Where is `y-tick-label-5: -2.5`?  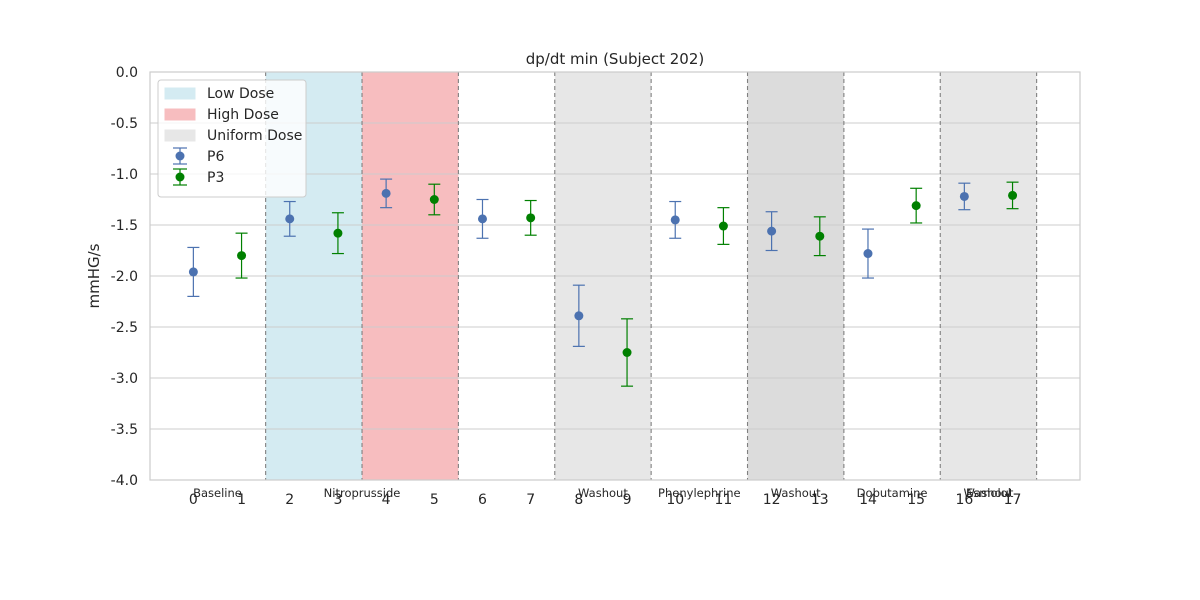 y-tick-label-5: -2.5 is located at coordinates (124, 328).